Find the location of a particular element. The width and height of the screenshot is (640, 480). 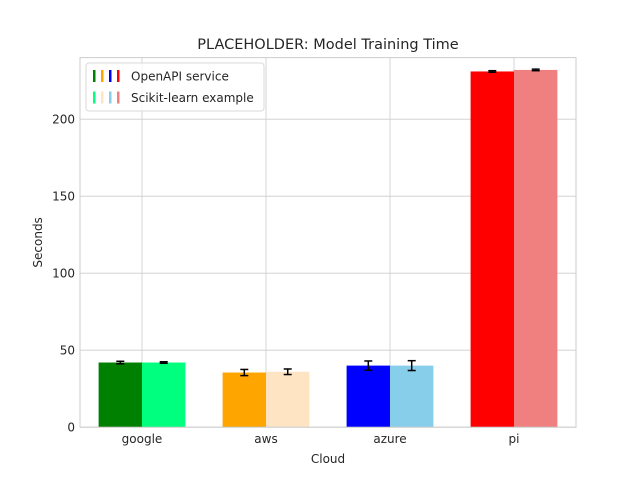

legend: OpenAPI service Scikit-learn example is located at coordinates (175, 87).